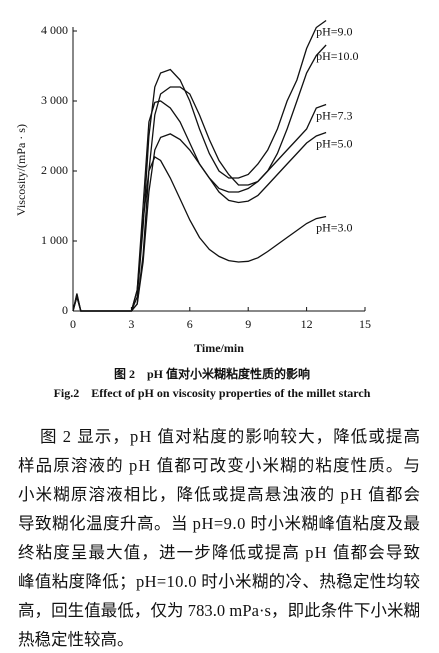 The height and width of the screenshot is (653, 439). What do you see at coordinates (219, 465) in the screenshot?
I see `body-line: 样品原溶液的 pH 值都可改变小米糊的粘度性质。与` at bounding box center [219, 465].